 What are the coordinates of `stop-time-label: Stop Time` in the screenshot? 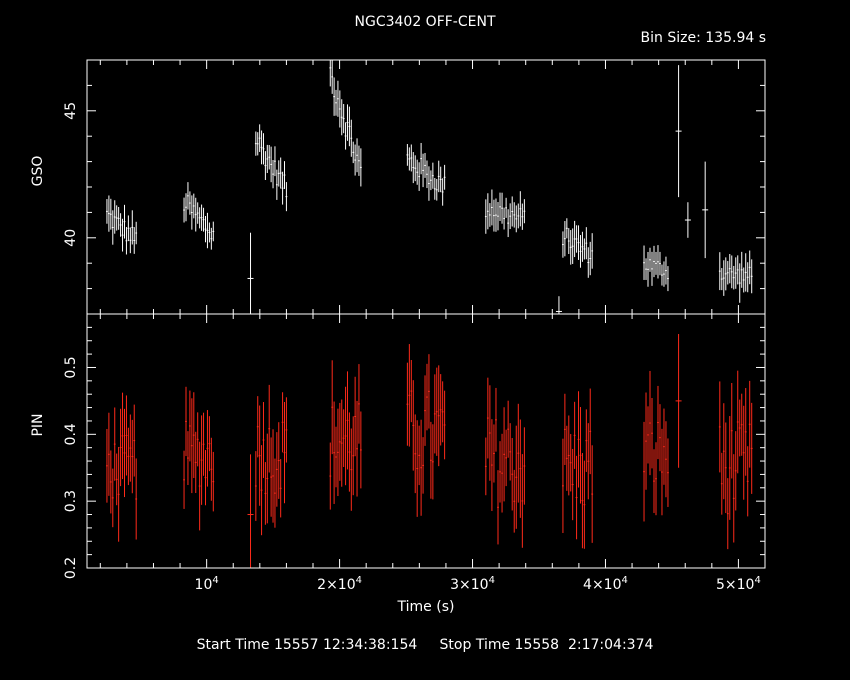 It's located at (475, 645).